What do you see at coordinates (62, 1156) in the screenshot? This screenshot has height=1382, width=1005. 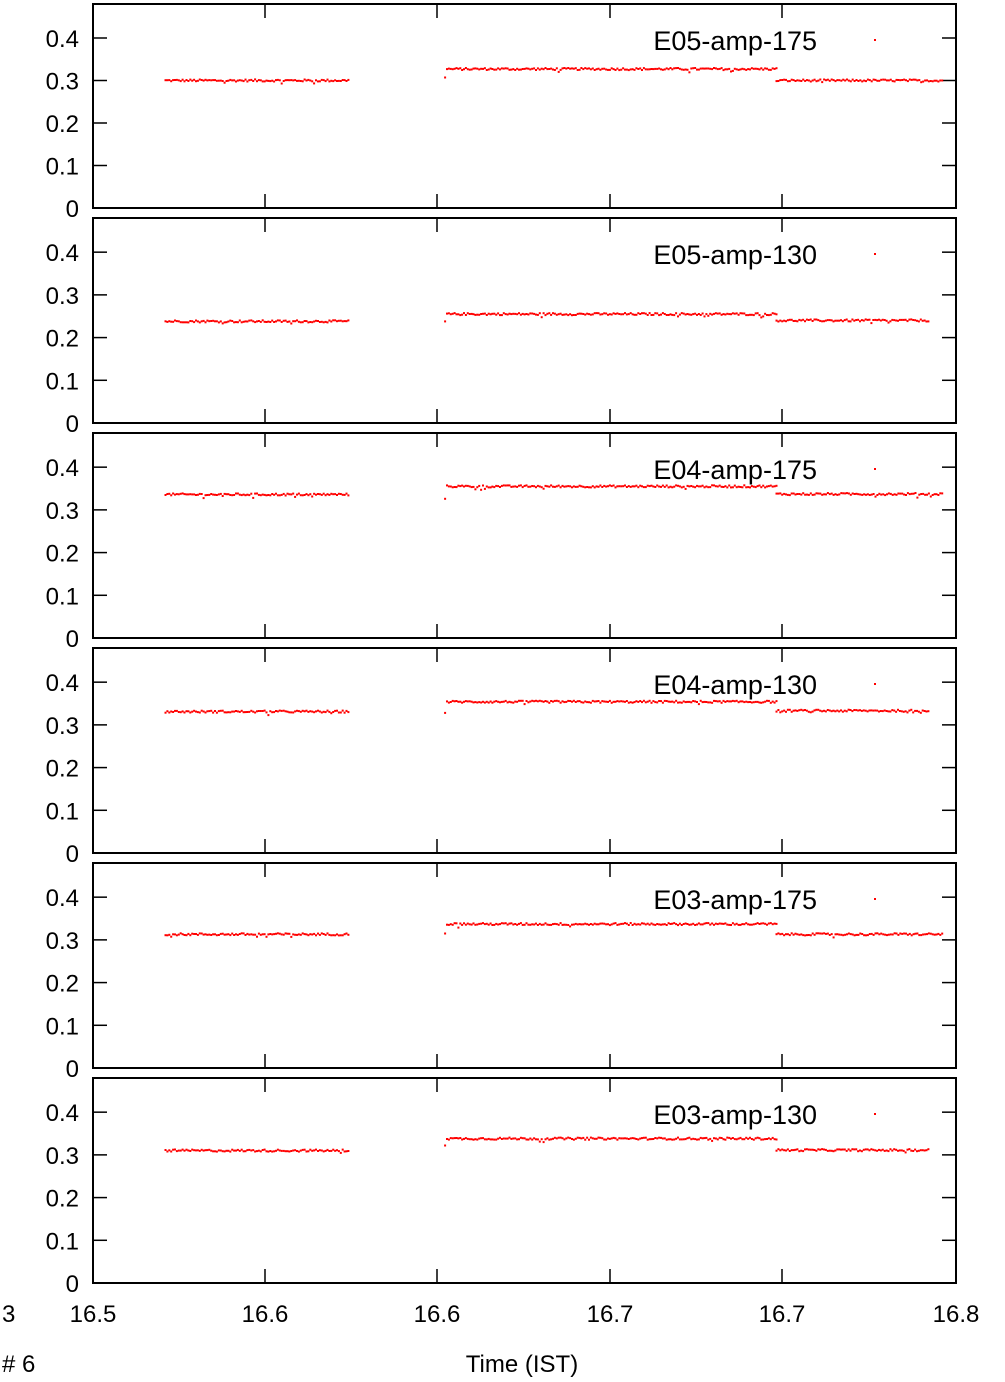 I see `y-tick-label: 0.3` at bounding box center [62, 1156].